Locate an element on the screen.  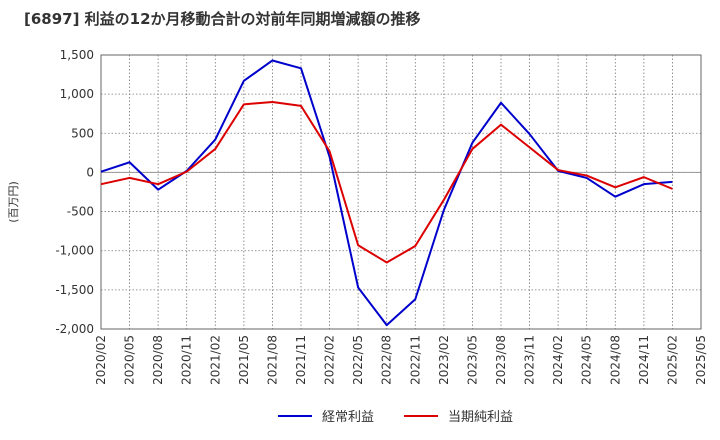
x-tick-label: 2020/02 is located at coordinates (101, 360).